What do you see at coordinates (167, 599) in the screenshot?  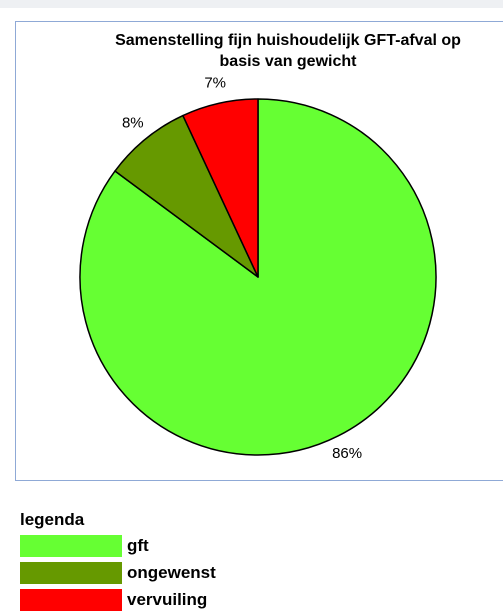 I see `legend-label-vervuiling: vervuiling` at bounding box center [167, 599].